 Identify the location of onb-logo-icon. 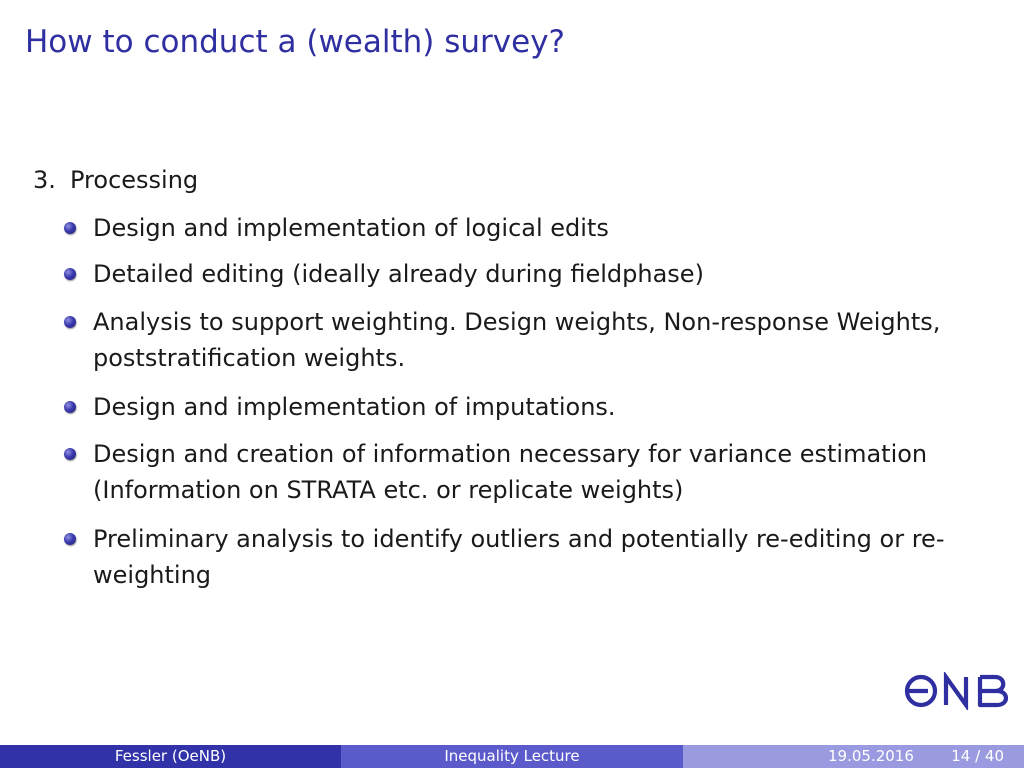
(956, 691).